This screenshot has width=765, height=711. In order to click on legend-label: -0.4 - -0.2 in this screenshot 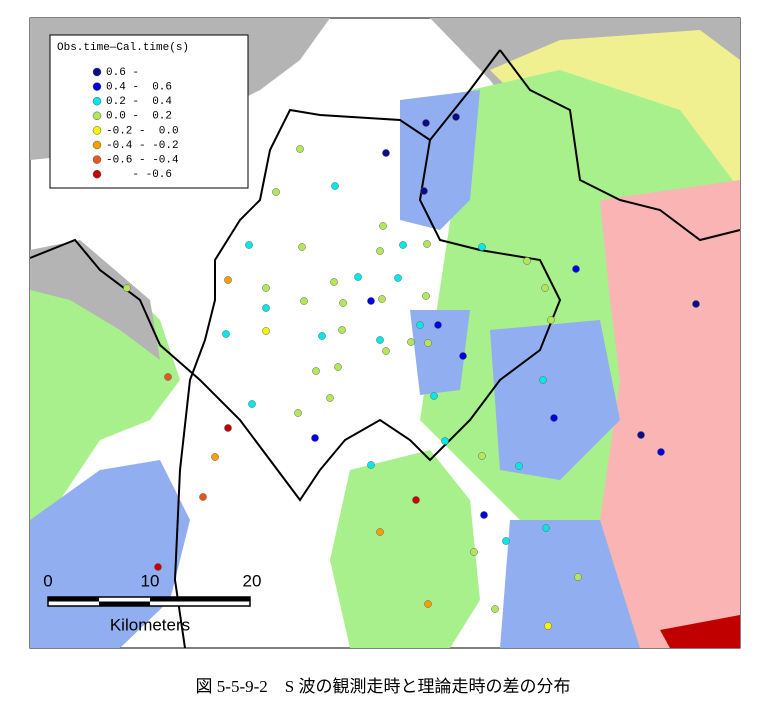, I will do `click(142, 146)`.